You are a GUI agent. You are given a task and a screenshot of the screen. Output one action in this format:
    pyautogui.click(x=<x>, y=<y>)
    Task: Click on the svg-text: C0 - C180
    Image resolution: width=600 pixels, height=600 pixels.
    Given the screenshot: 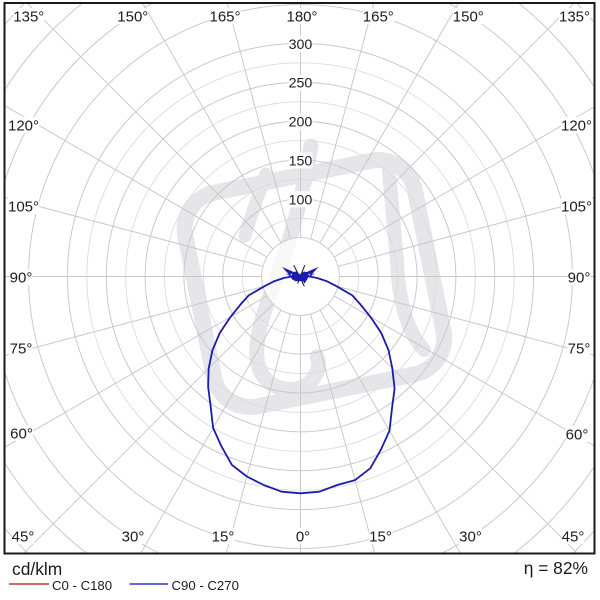 What is the action you would take?
    pyautogui.click(x=82, y=585)
    